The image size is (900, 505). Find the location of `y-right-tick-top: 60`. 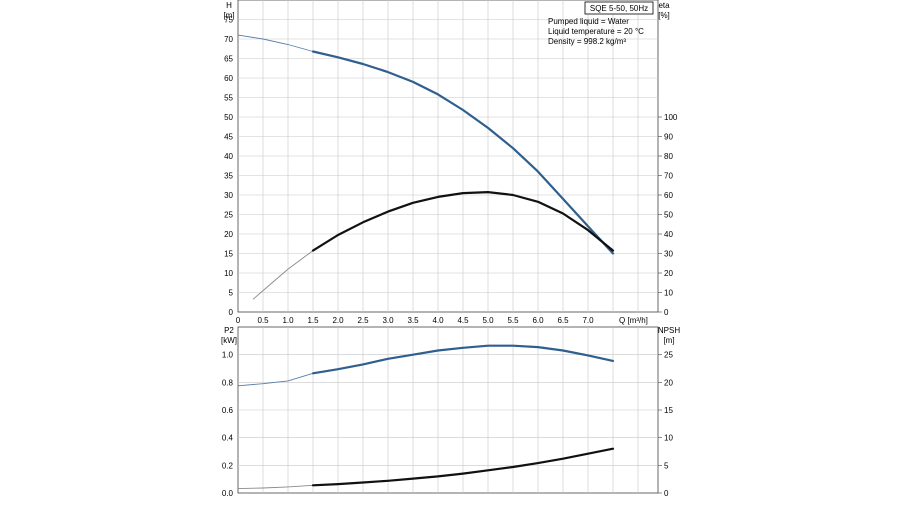

y-right-tick-top: 60 is located at coordinates (668, 195).